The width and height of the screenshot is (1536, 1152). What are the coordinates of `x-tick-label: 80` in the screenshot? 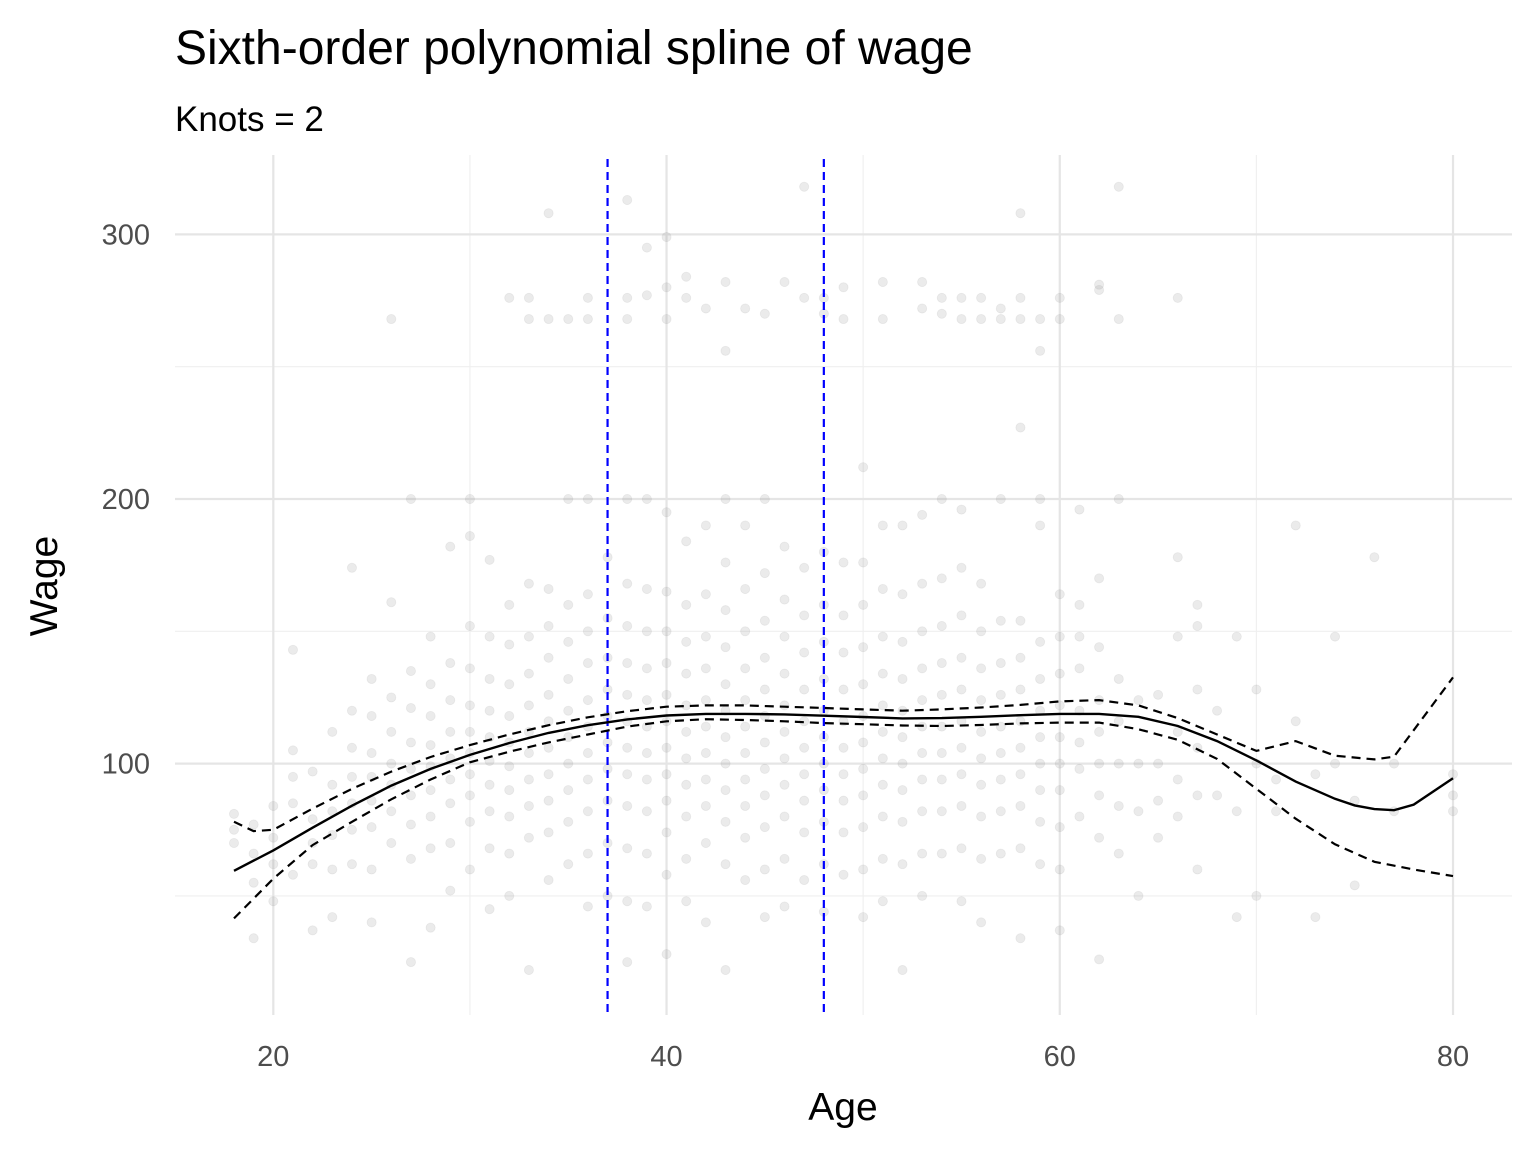 It's located at (1453, 1057).